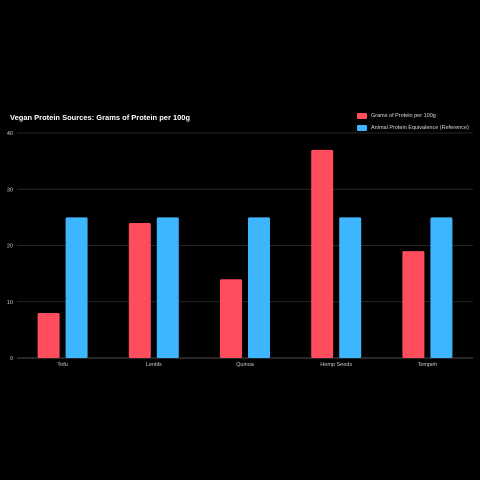  Describe the element at coordinates (231, 318) in the screenshot. I see `bar-quinoa-protein` at that location.